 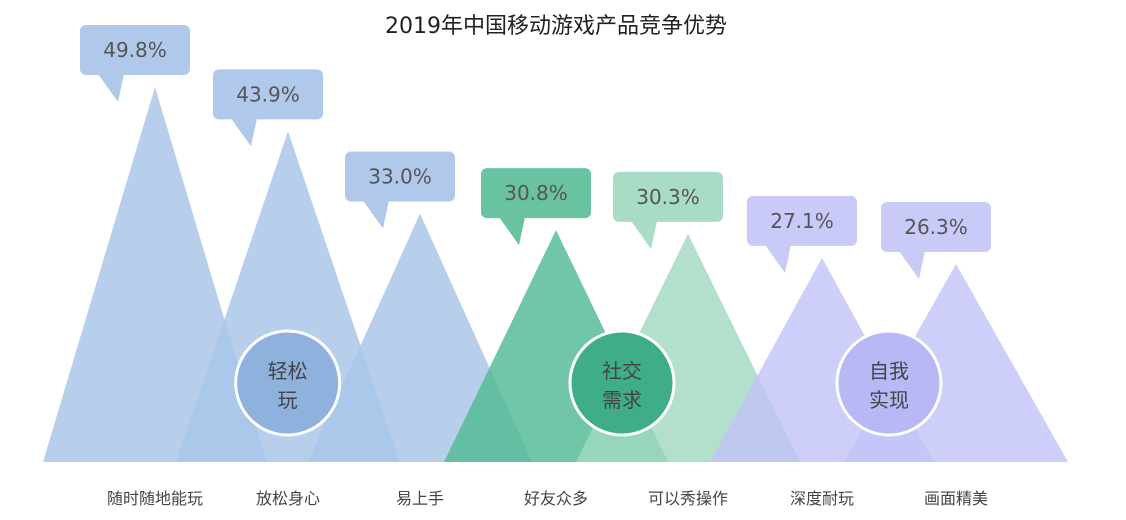 I want to click on data-label: 33.0%, so click(x=400, y=177).